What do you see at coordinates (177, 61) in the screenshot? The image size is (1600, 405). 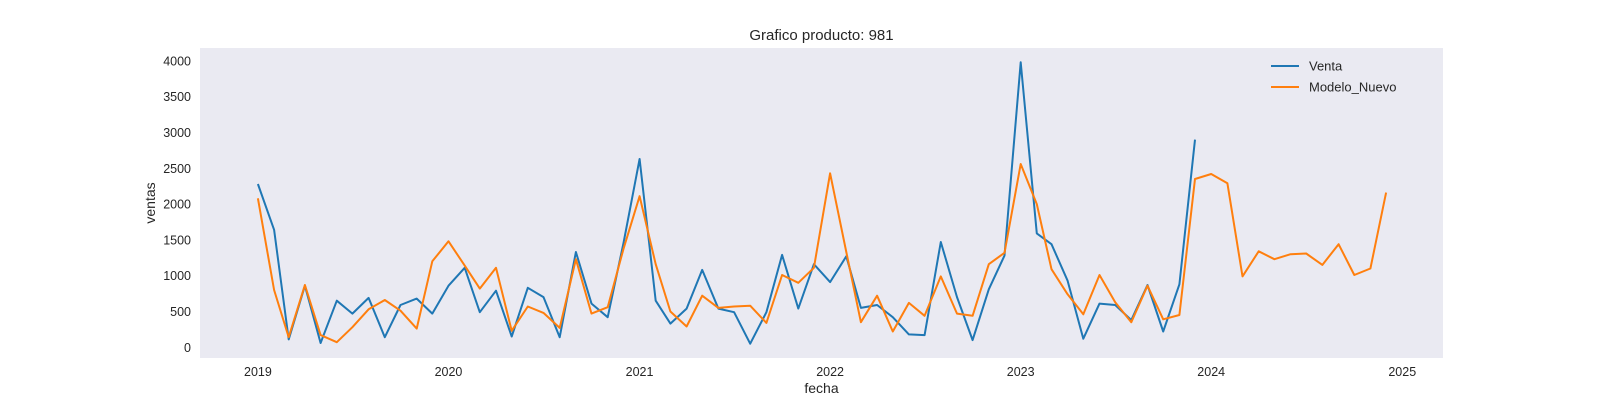 I see `y-tick-label: 4000` at bounding box center [177, 61].